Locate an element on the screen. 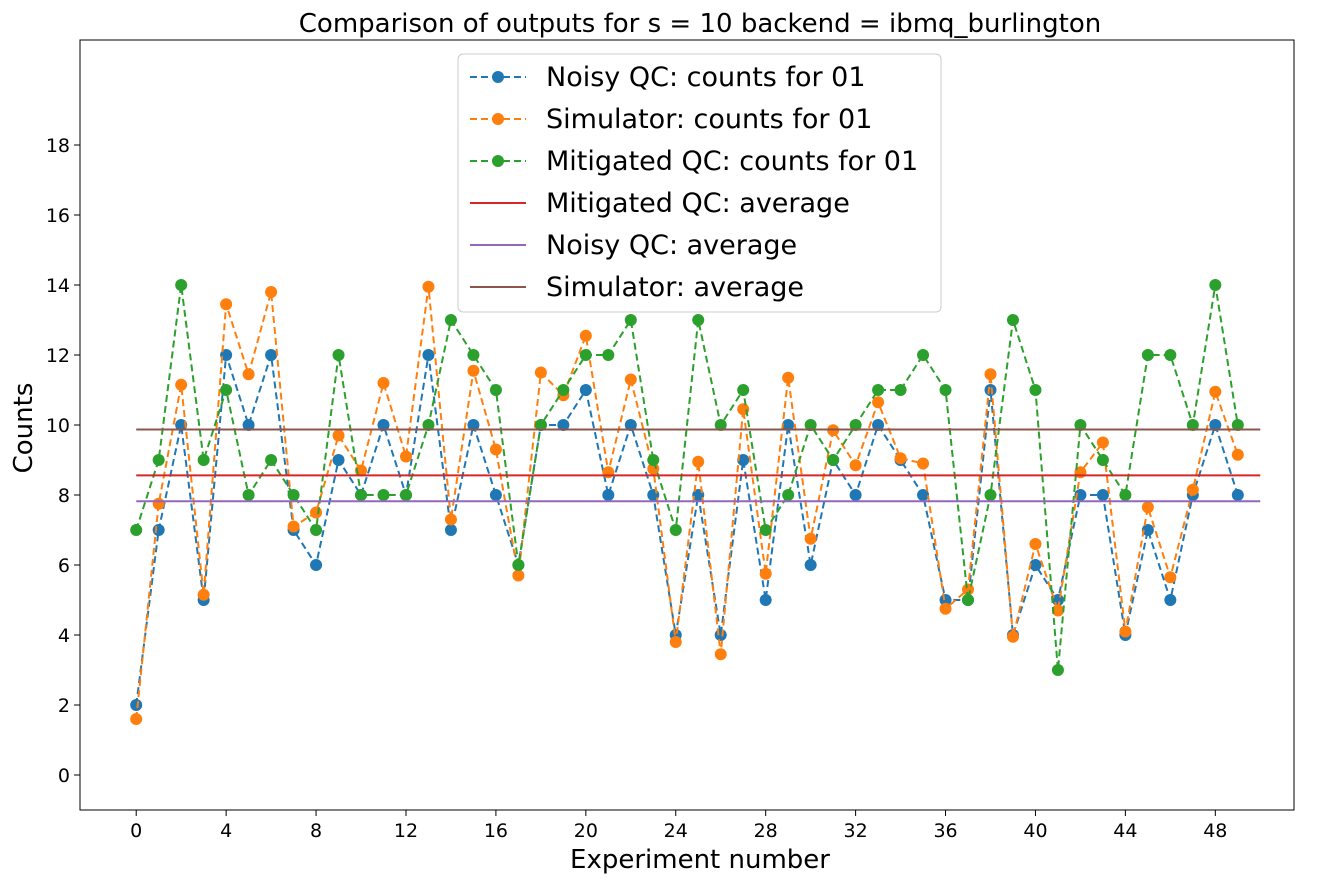 The height and width of the screenshot is (883, 1329). x-tick-label: 24 is located at coordinates (676, 831).